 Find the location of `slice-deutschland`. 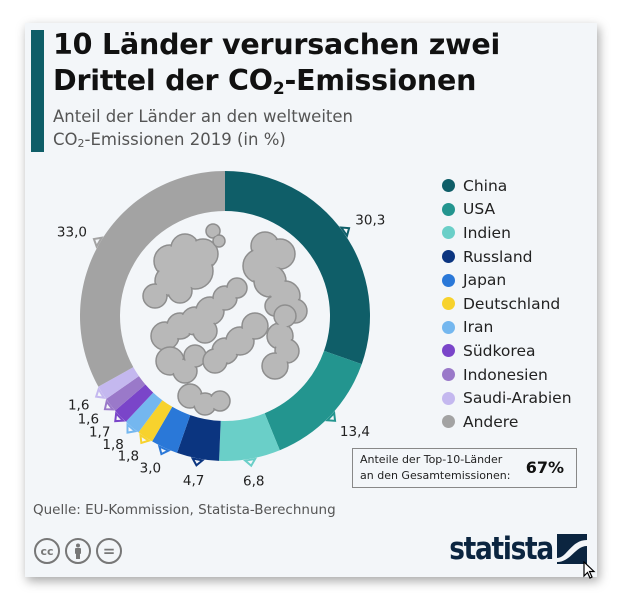

slice-deutschland is located at coordinates (155, 421).